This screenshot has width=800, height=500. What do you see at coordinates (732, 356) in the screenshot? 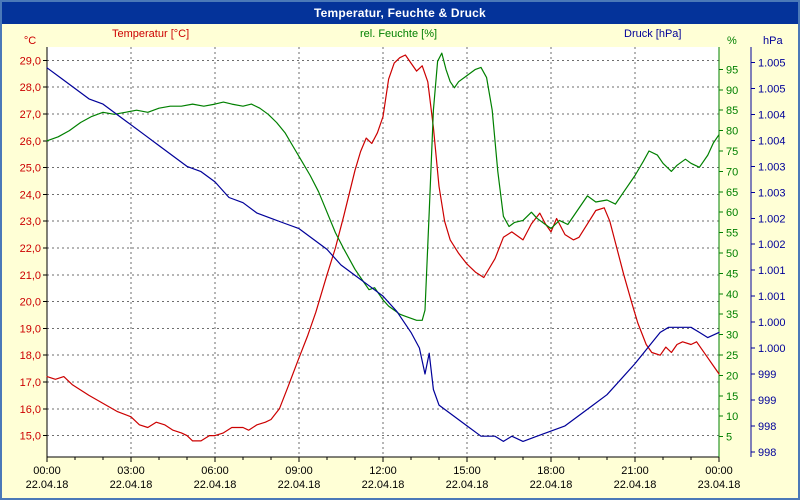
I see `axis-label: 25` at bounding box center [732, 356].